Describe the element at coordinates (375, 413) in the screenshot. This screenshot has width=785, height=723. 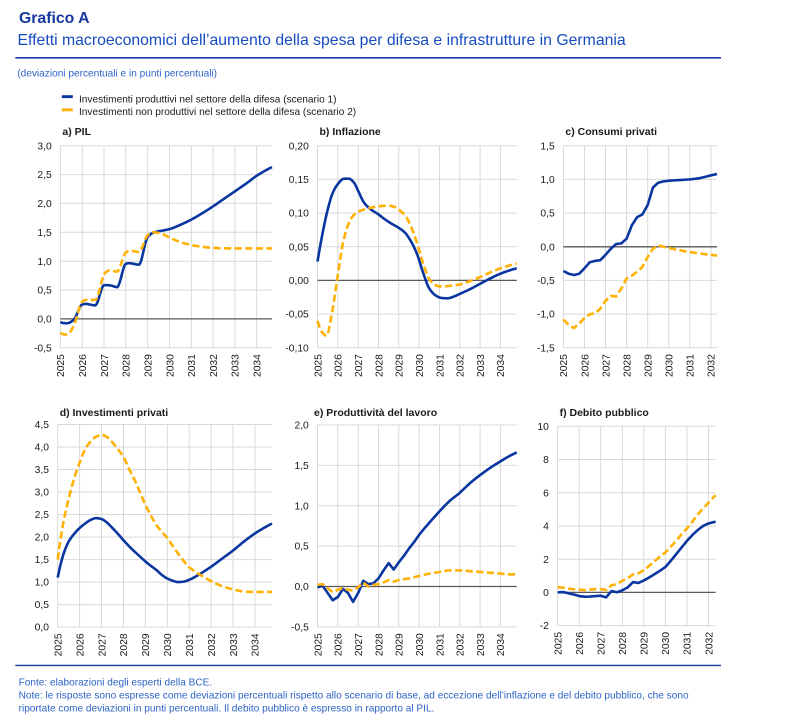
I see `svg-text: e) Produttività del lavoro` at that location.